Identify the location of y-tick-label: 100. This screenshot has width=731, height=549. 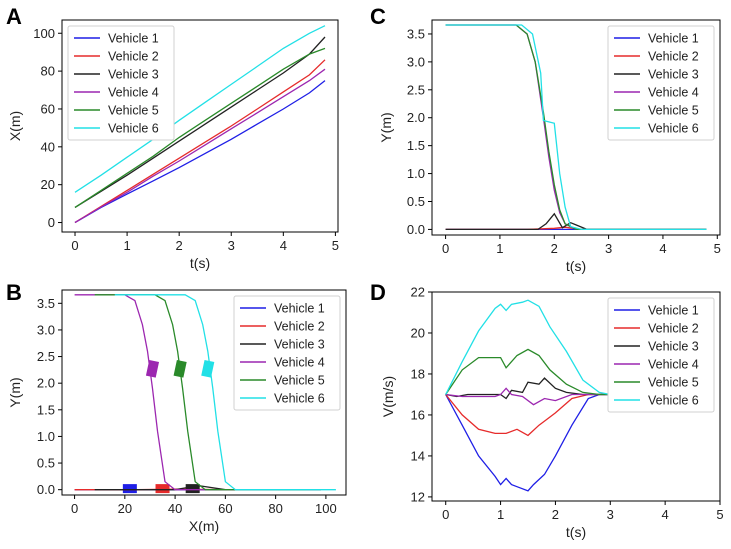
(44, 33).